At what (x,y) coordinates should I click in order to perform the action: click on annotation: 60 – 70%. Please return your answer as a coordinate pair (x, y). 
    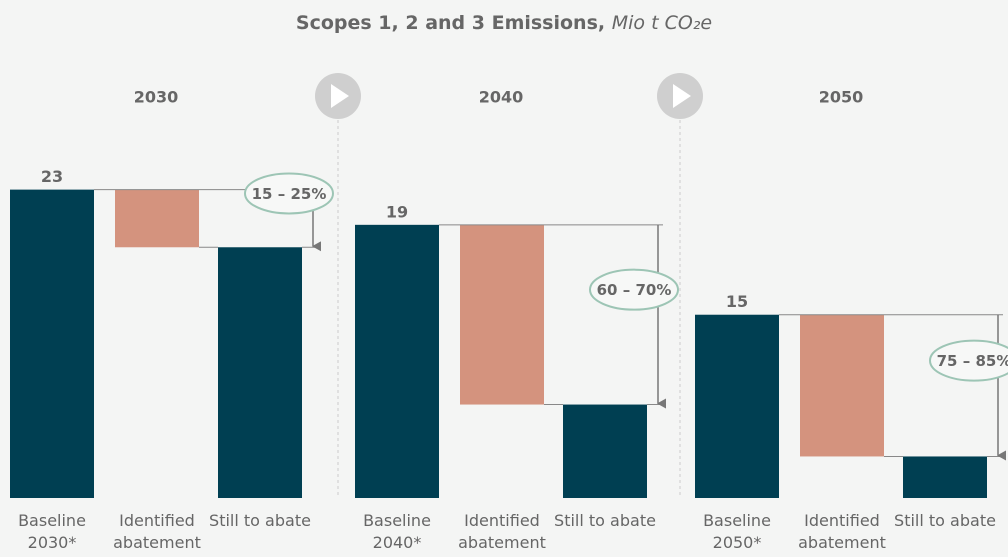
    Looking at the image, I should click on (634, 290).